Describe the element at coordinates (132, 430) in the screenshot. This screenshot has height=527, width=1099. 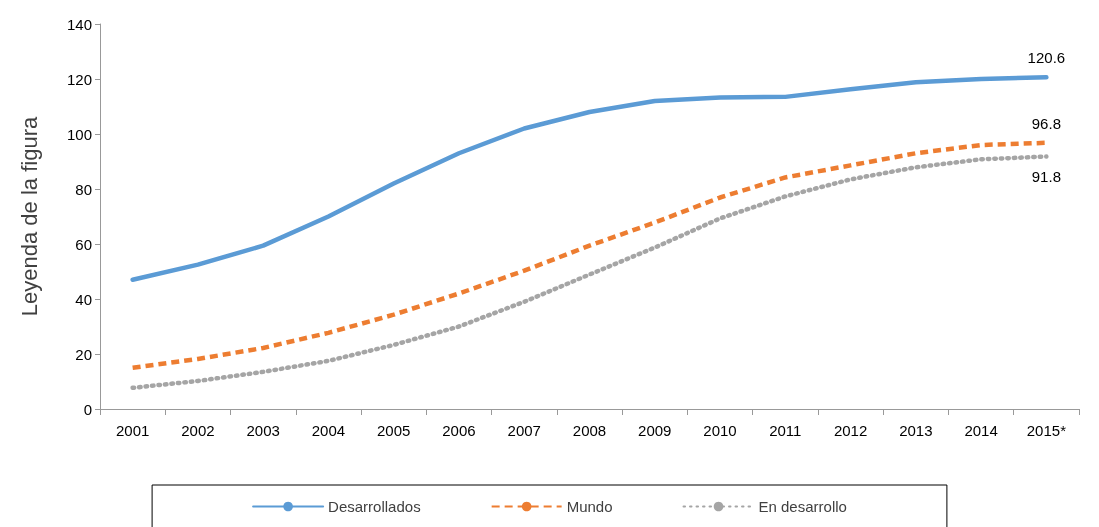
I see `x-tick-label: 2001` at that location.